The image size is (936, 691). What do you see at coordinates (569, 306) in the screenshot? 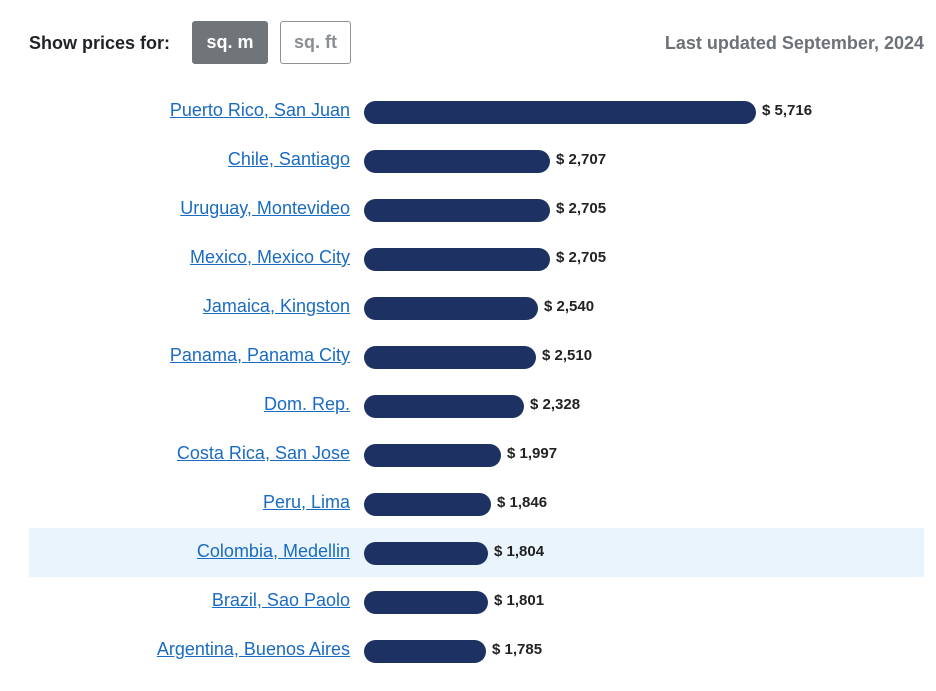
I see `price-value-label: $ 2,540` at bounding box center [569, 306].